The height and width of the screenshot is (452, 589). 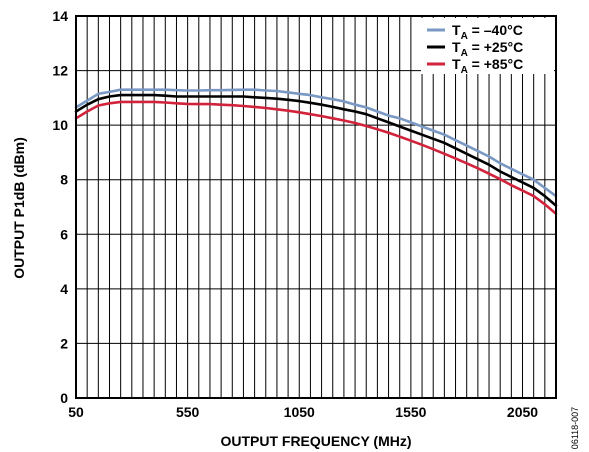 I want to click on y-tick-label: 2, so click(x=64, y=343).